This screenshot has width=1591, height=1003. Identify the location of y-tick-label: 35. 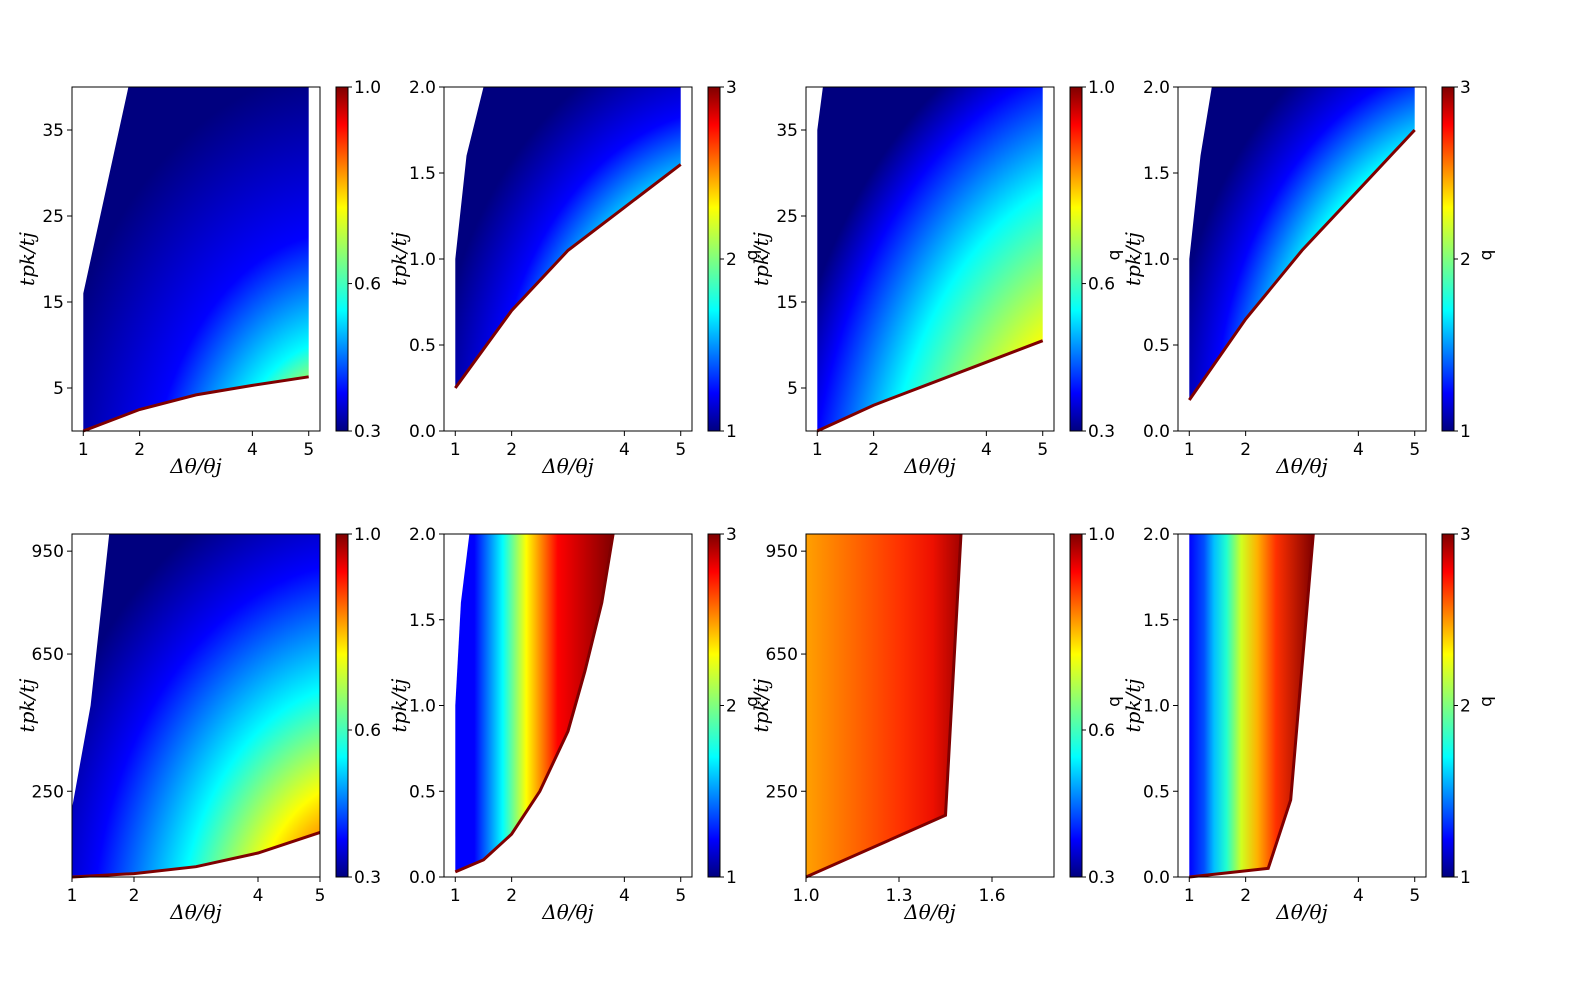
(53, 131).